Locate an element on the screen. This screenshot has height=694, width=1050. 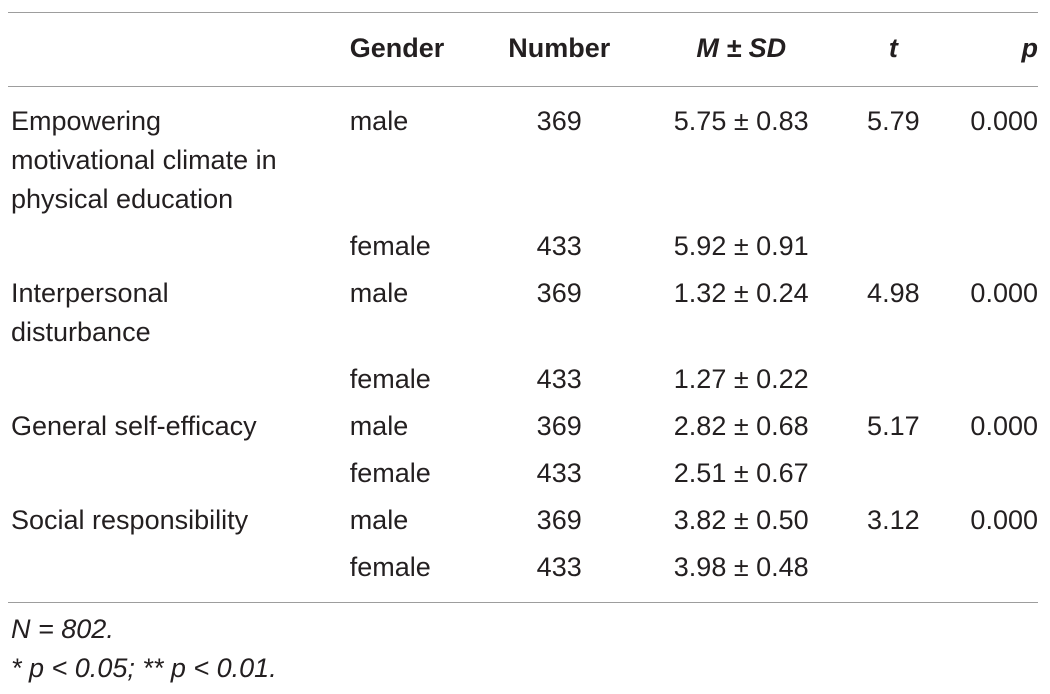
mean-sd-cell: 1.27 ± 0.22 is located at coordinates (741, 379).